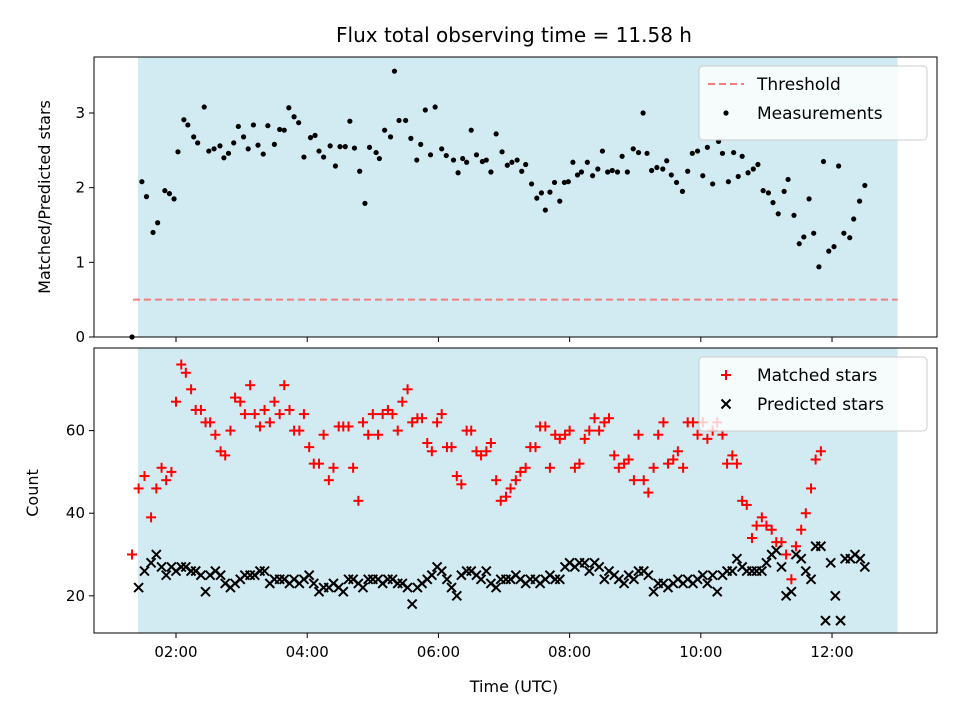 The height and width of the screenshot is (720, 960). I want to click on legend-label: Predicted stars, so click(820, 405).